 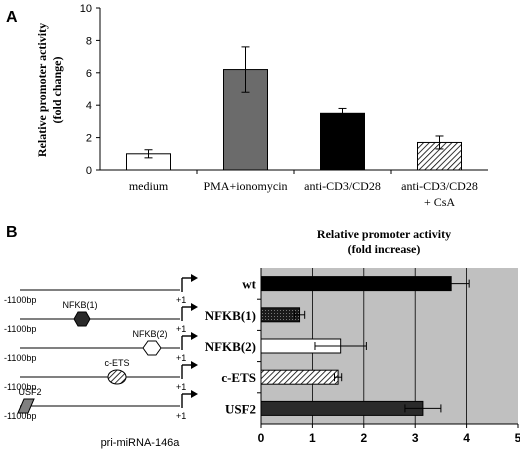 What do you see at coordinates (517, 438) in the screenshot?
I see `panel-b-x-tick-label: 5` at bounding box center [517, 438].